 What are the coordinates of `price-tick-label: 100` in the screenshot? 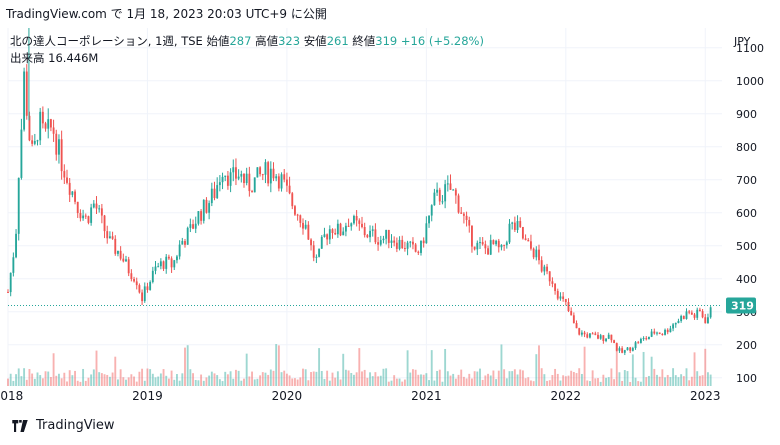 It's located at (746, 378).